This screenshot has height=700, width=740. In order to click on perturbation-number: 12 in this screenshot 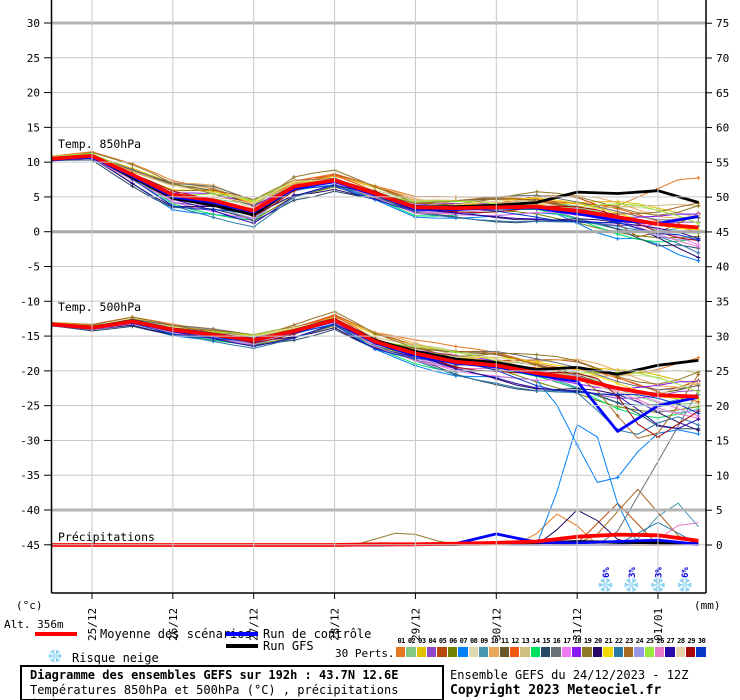, I will do `click(515, 641)`.